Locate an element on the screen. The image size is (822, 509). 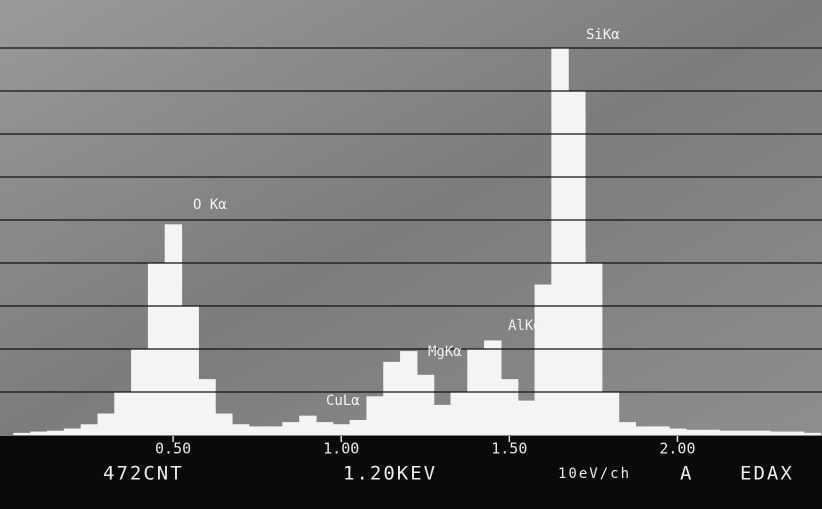
peak-label: AlKα is located at coordinates (525, 326).